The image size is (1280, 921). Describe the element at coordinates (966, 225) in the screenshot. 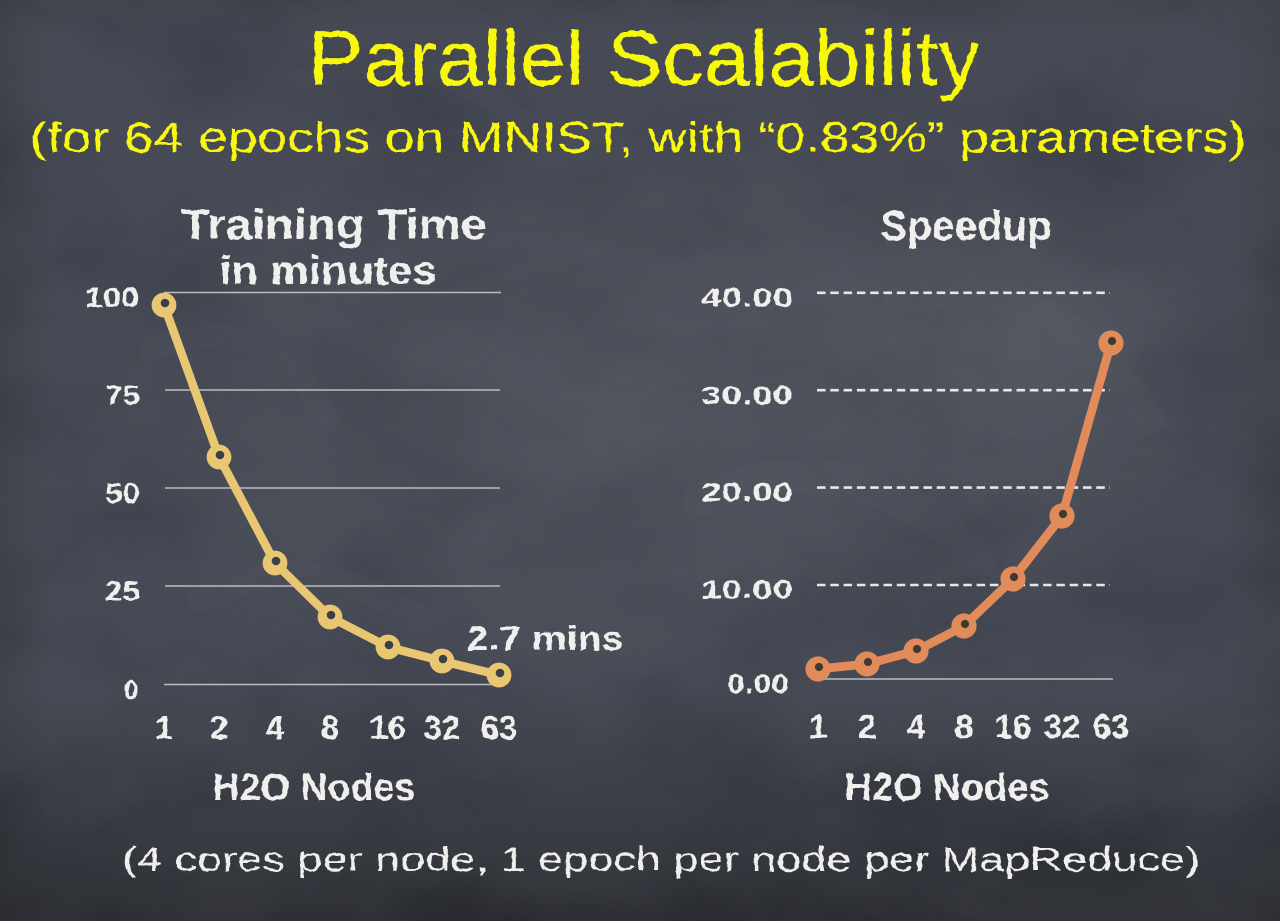

I see `svg-text: Speedup` at that location.